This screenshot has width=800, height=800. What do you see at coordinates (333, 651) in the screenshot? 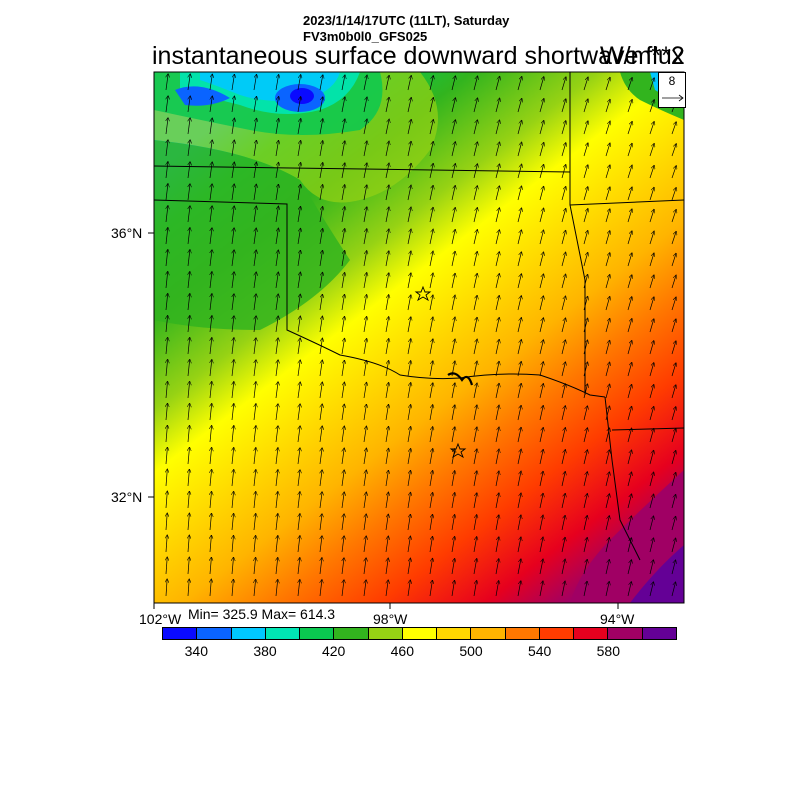
I see `colorbar-label: 420` at bounding box center [333, 651].